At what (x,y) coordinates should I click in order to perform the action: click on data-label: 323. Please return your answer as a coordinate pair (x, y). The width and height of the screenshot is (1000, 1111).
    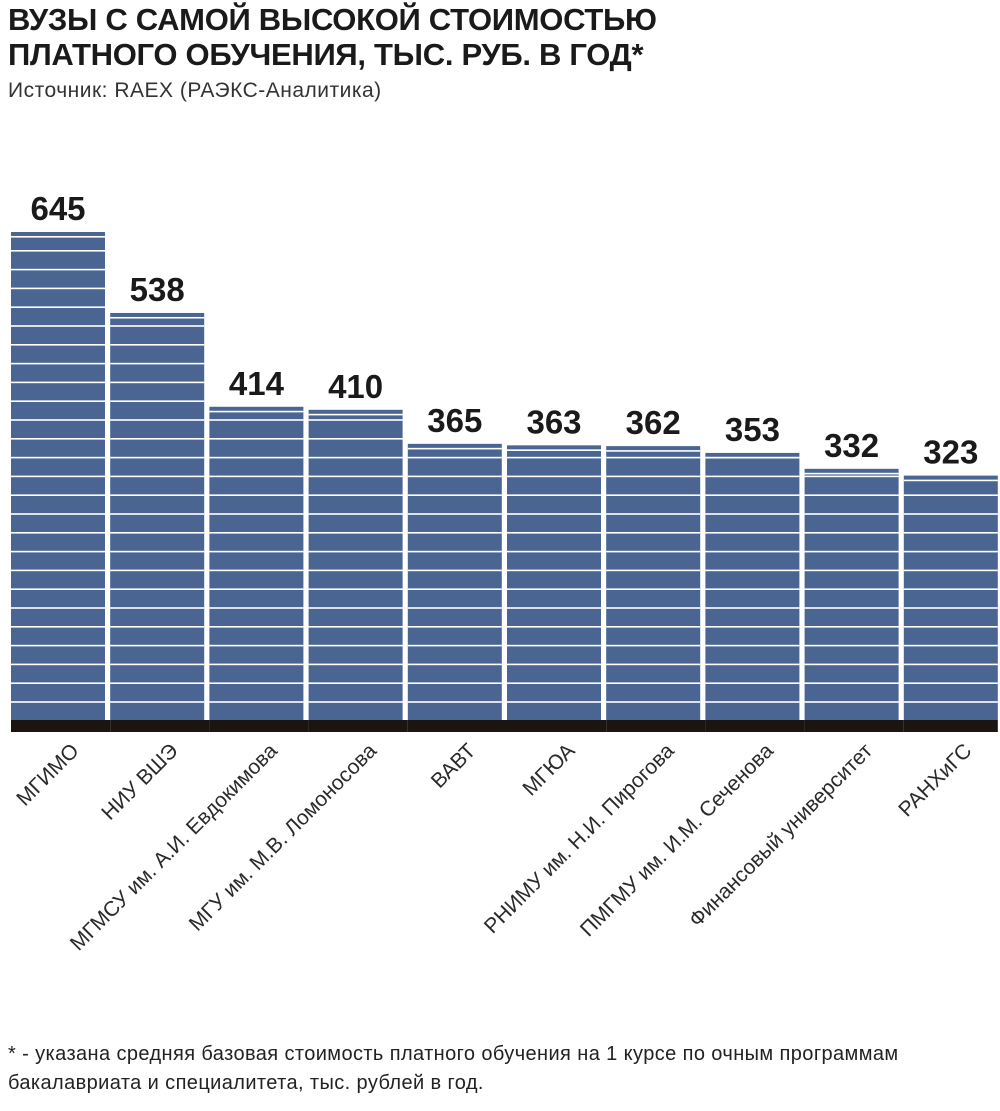
    Looking at the image, I should click on (950, 452).